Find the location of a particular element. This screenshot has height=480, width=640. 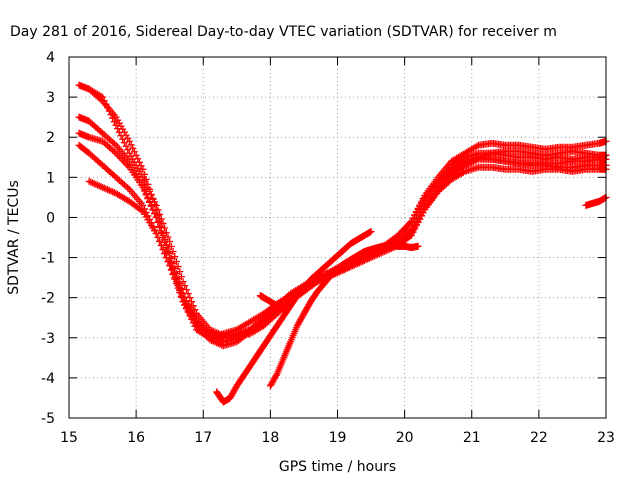

data-series-s8 is located at coordinates (344, 316).